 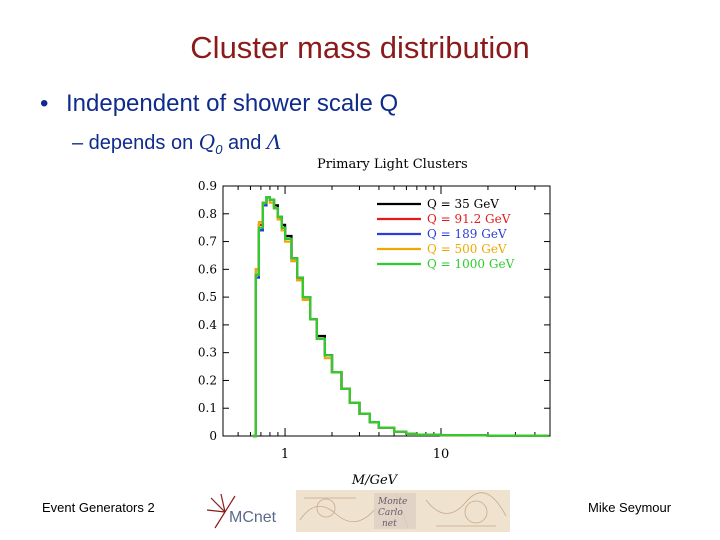 I want to click on legend-label: Q = 500 GeV, so click(x=467, y=249).